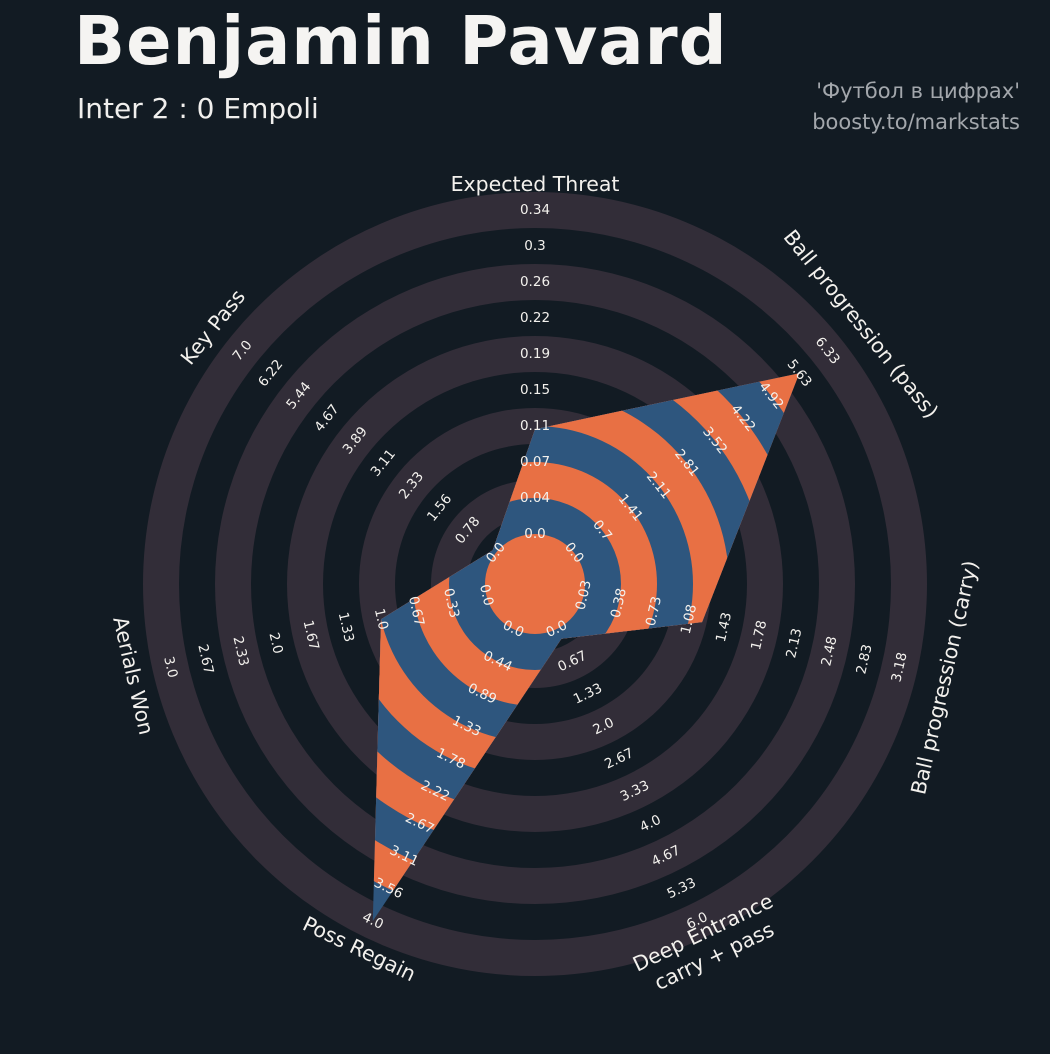 The image size is (1050, 1054). I want to click on axis-tick-label: 0.26, so click(535, 282).